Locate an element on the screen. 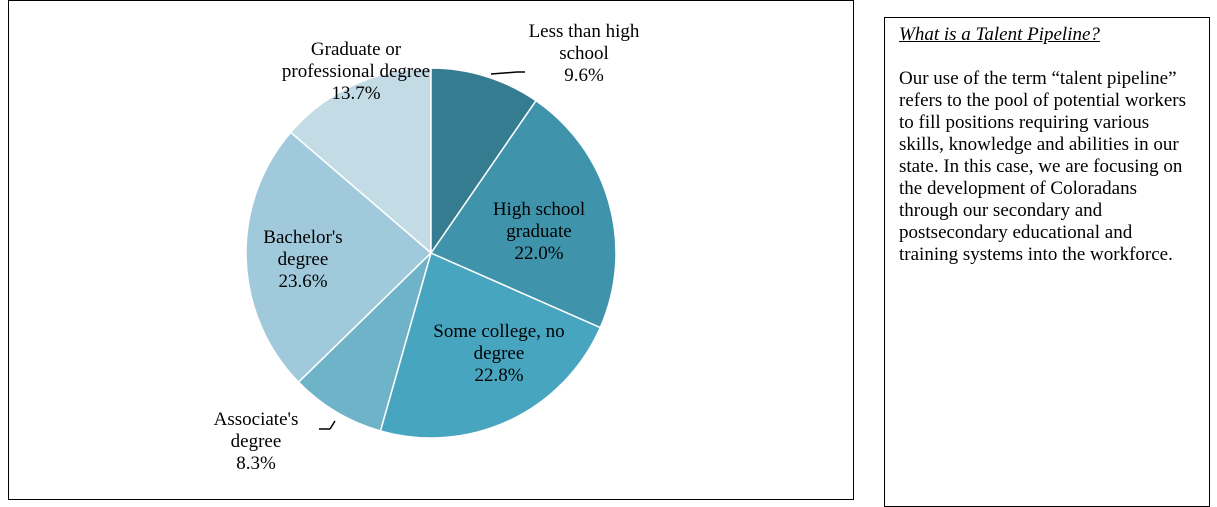 The width and height of the screenshot is (1217, 507). category-label: Less than high school is located at coordinates (584, 42).